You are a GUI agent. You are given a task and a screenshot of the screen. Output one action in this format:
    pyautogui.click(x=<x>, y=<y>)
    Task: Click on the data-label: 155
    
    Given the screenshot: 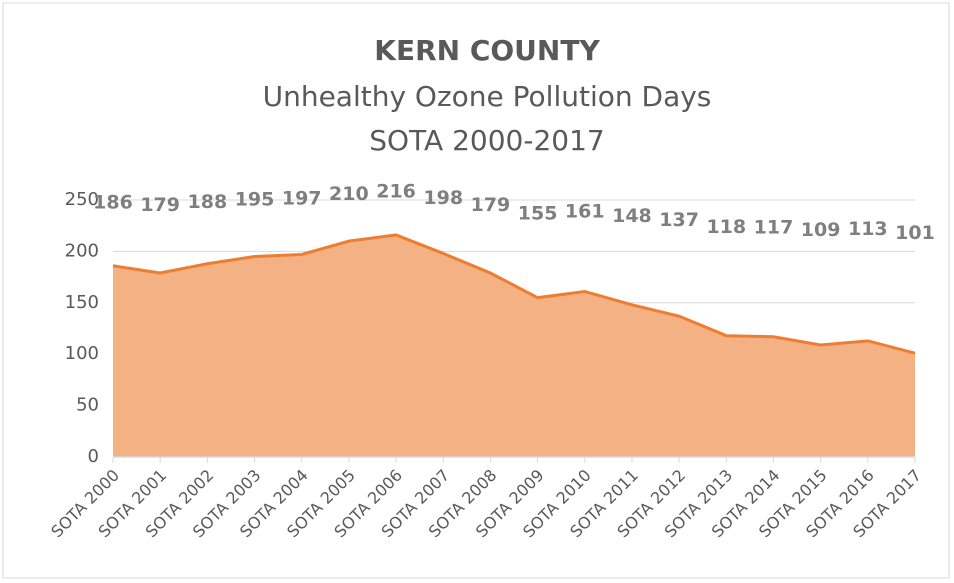 What is the action you would take?
    pyautogui.click(x=538, y=214)
    